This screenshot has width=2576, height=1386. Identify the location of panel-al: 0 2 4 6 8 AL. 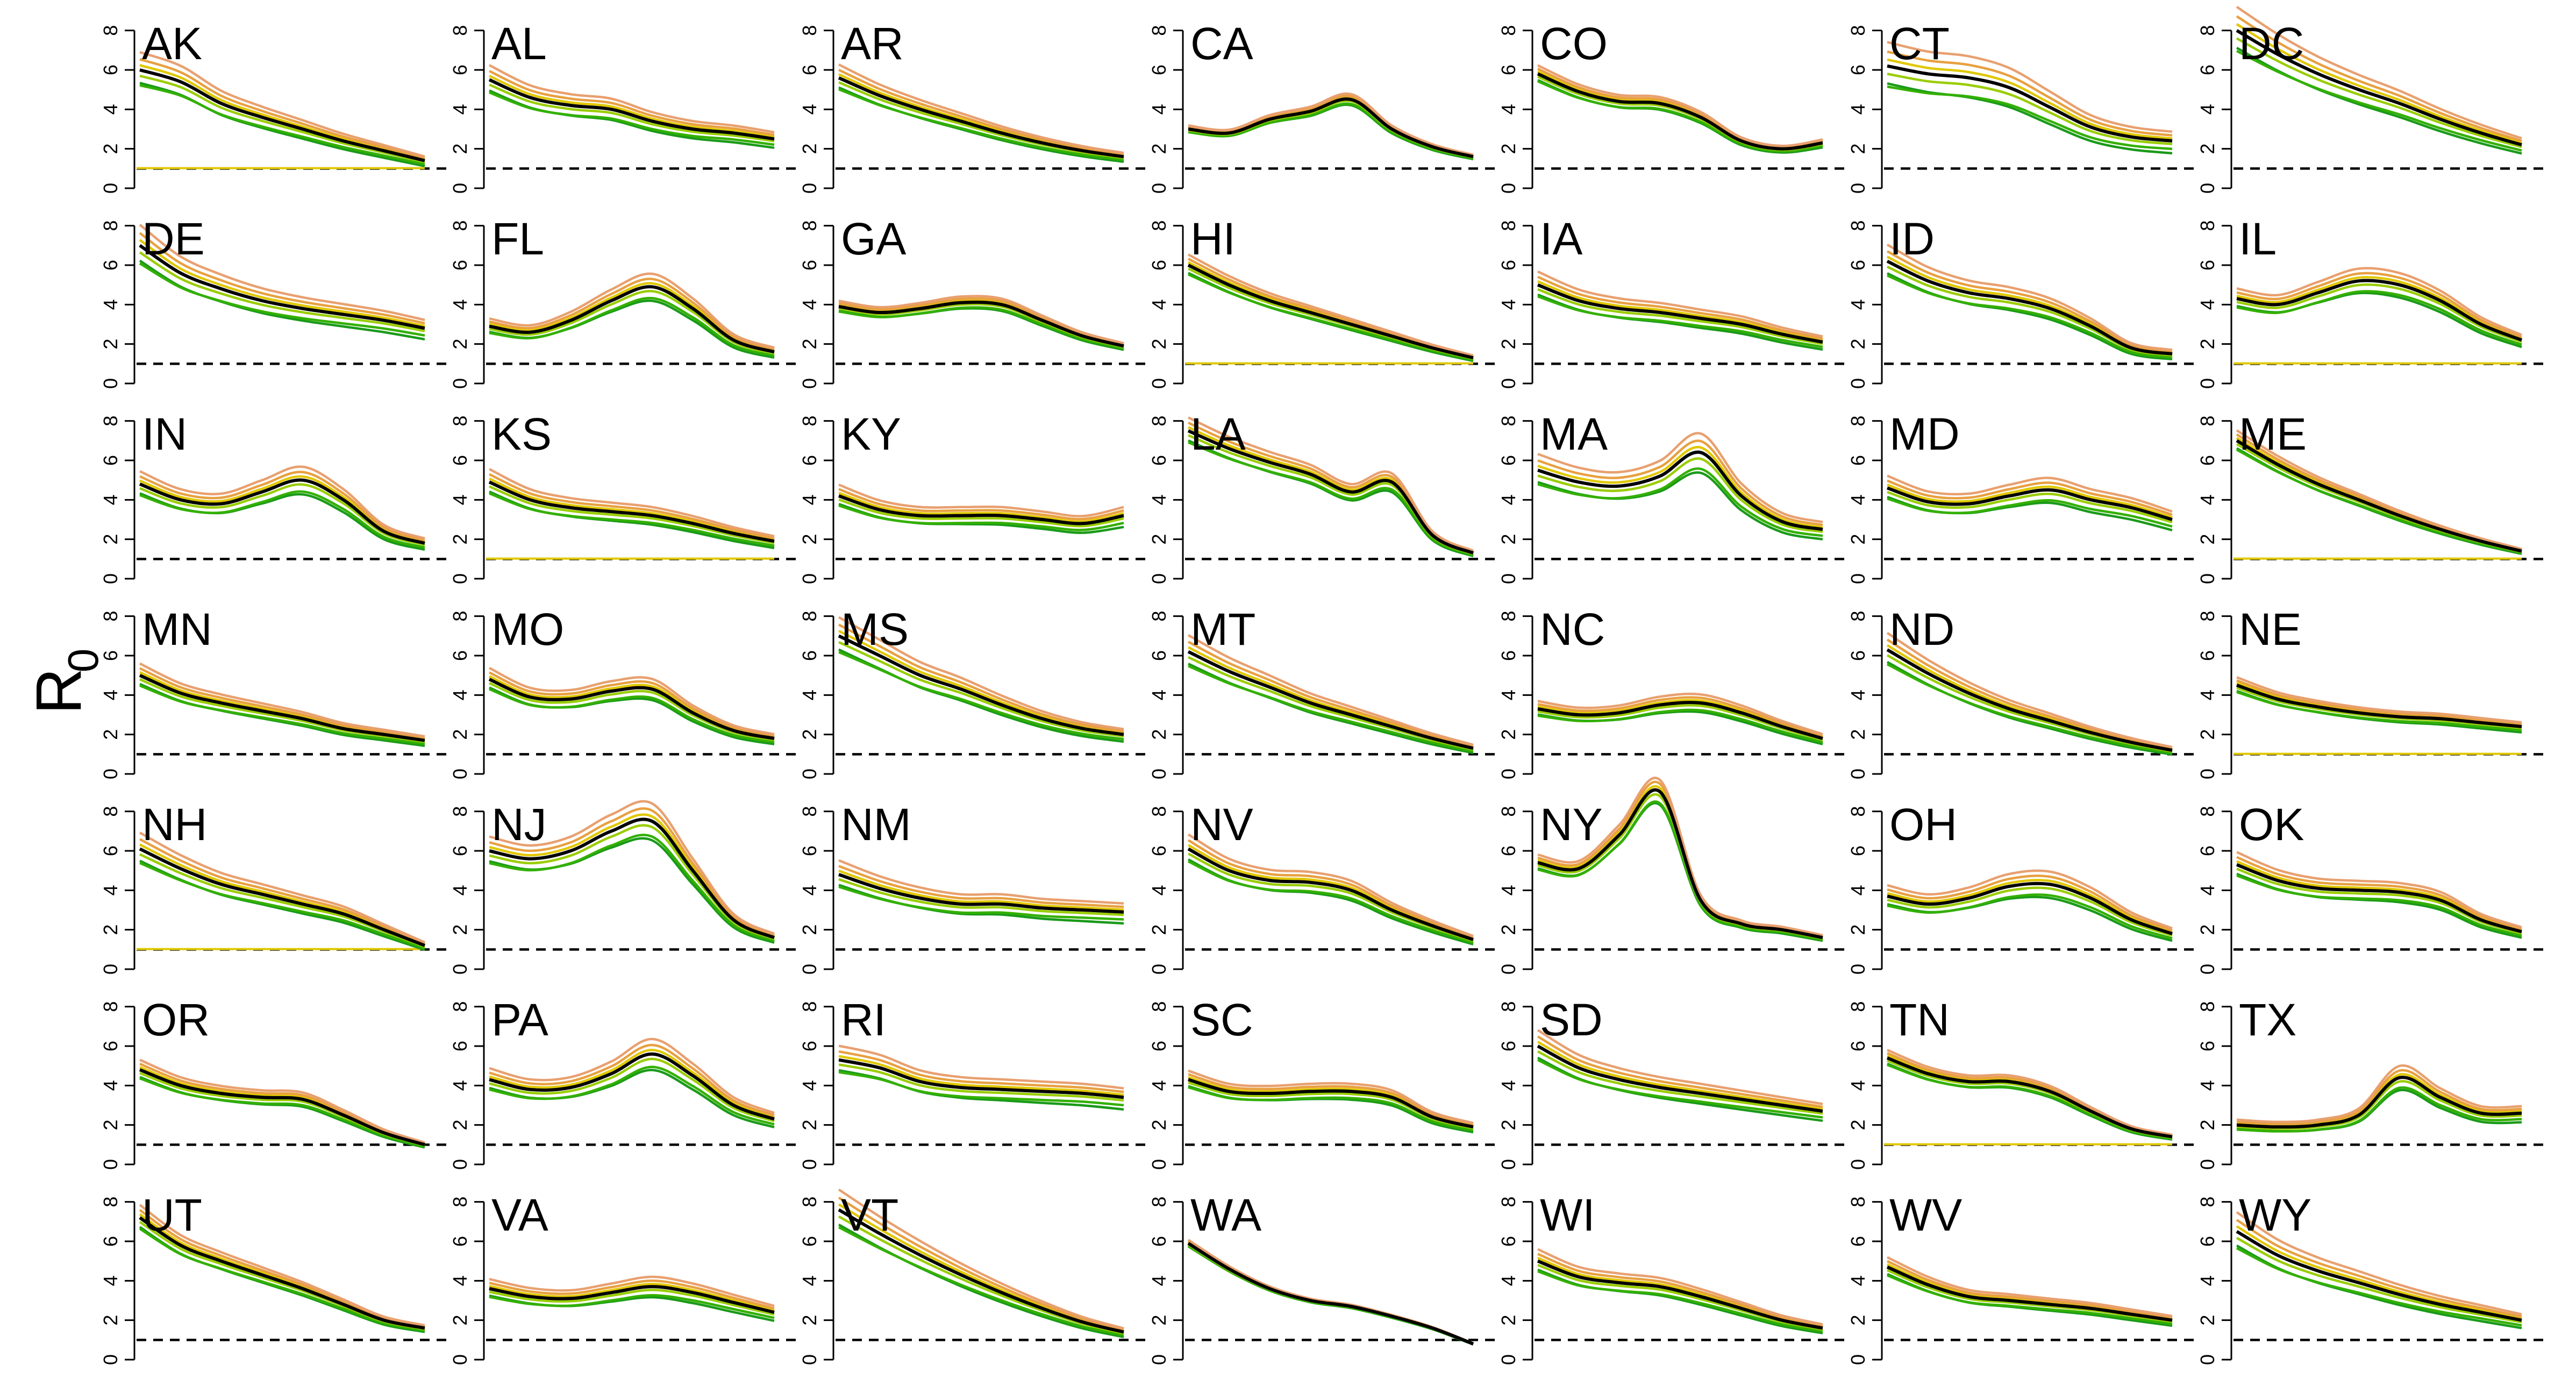
(625, 106).